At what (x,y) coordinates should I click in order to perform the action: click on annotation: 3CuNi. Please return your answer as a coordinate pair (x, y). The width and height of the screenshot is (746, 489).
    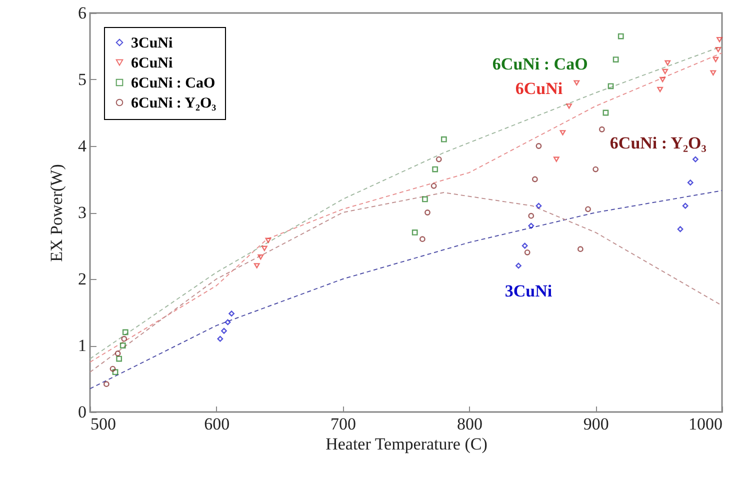
    Looking at the image, I should click on (528, 291).